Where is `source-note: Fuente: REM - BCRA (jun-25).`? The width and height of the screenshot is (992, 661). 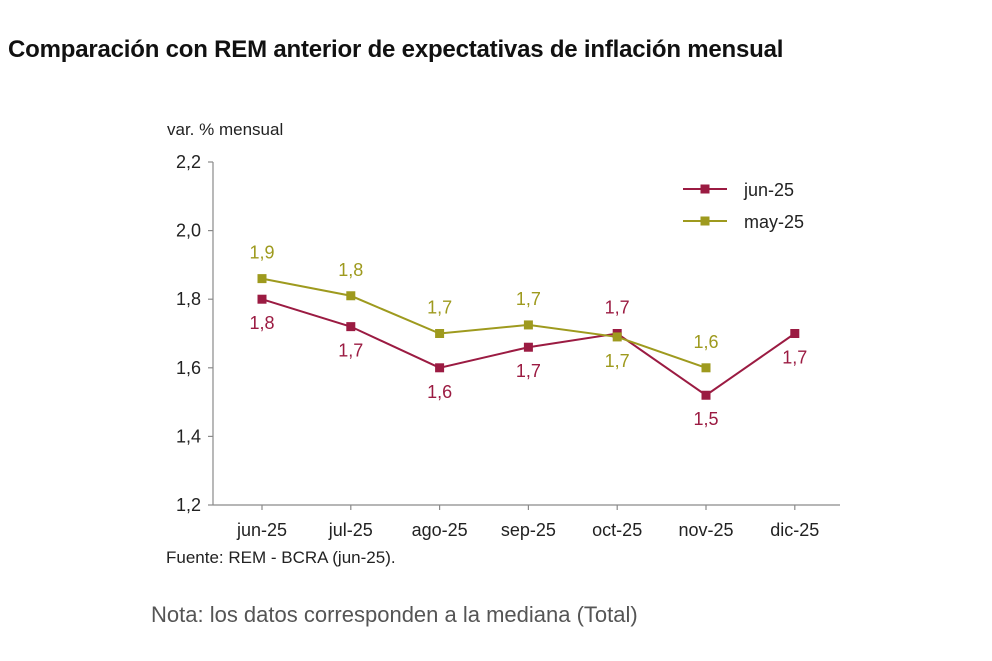
source-note: Fuente: REM - BCRA (jun-25). is located at coordinates (281, 557).